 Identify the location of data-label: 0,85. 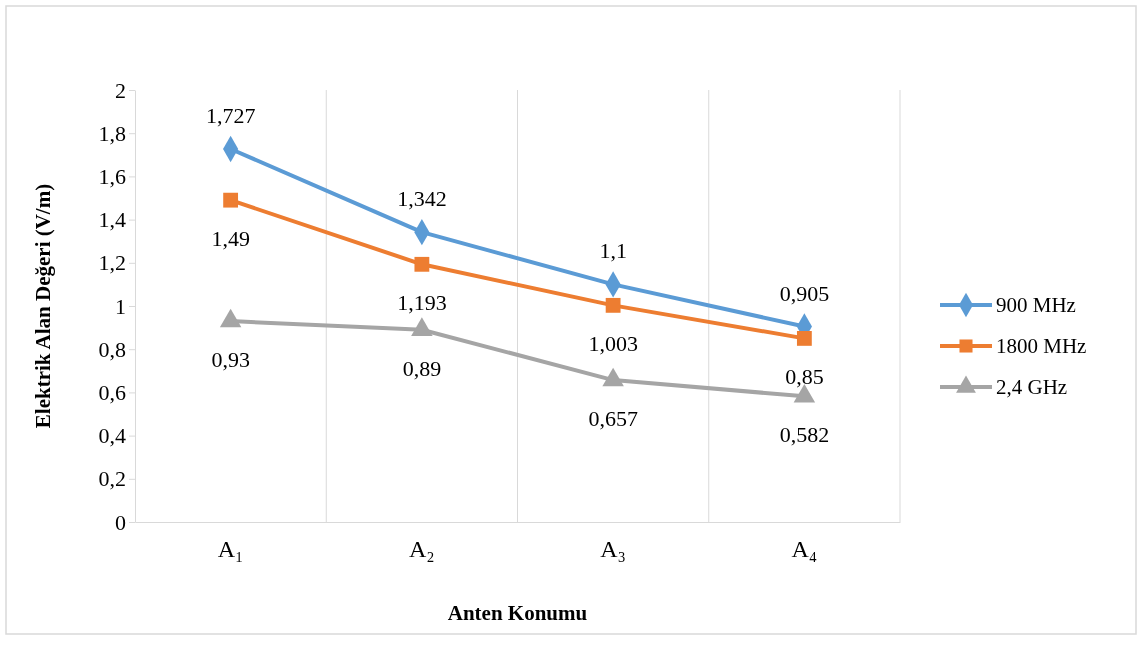
(804, 377).